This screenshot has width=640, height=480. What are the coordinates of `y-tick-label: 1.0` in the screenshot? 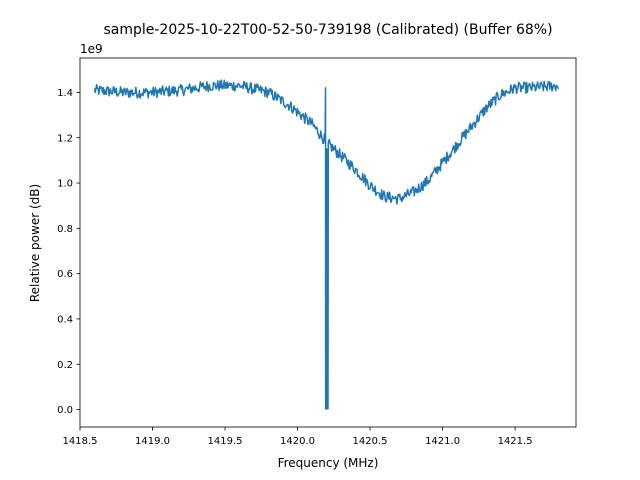 It's located at (65, 184).